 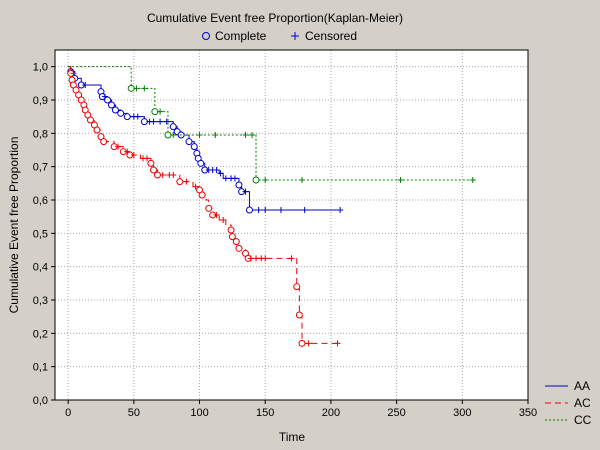 I want to click on y-tick-label: 0,3, so click(x=40, y=301).